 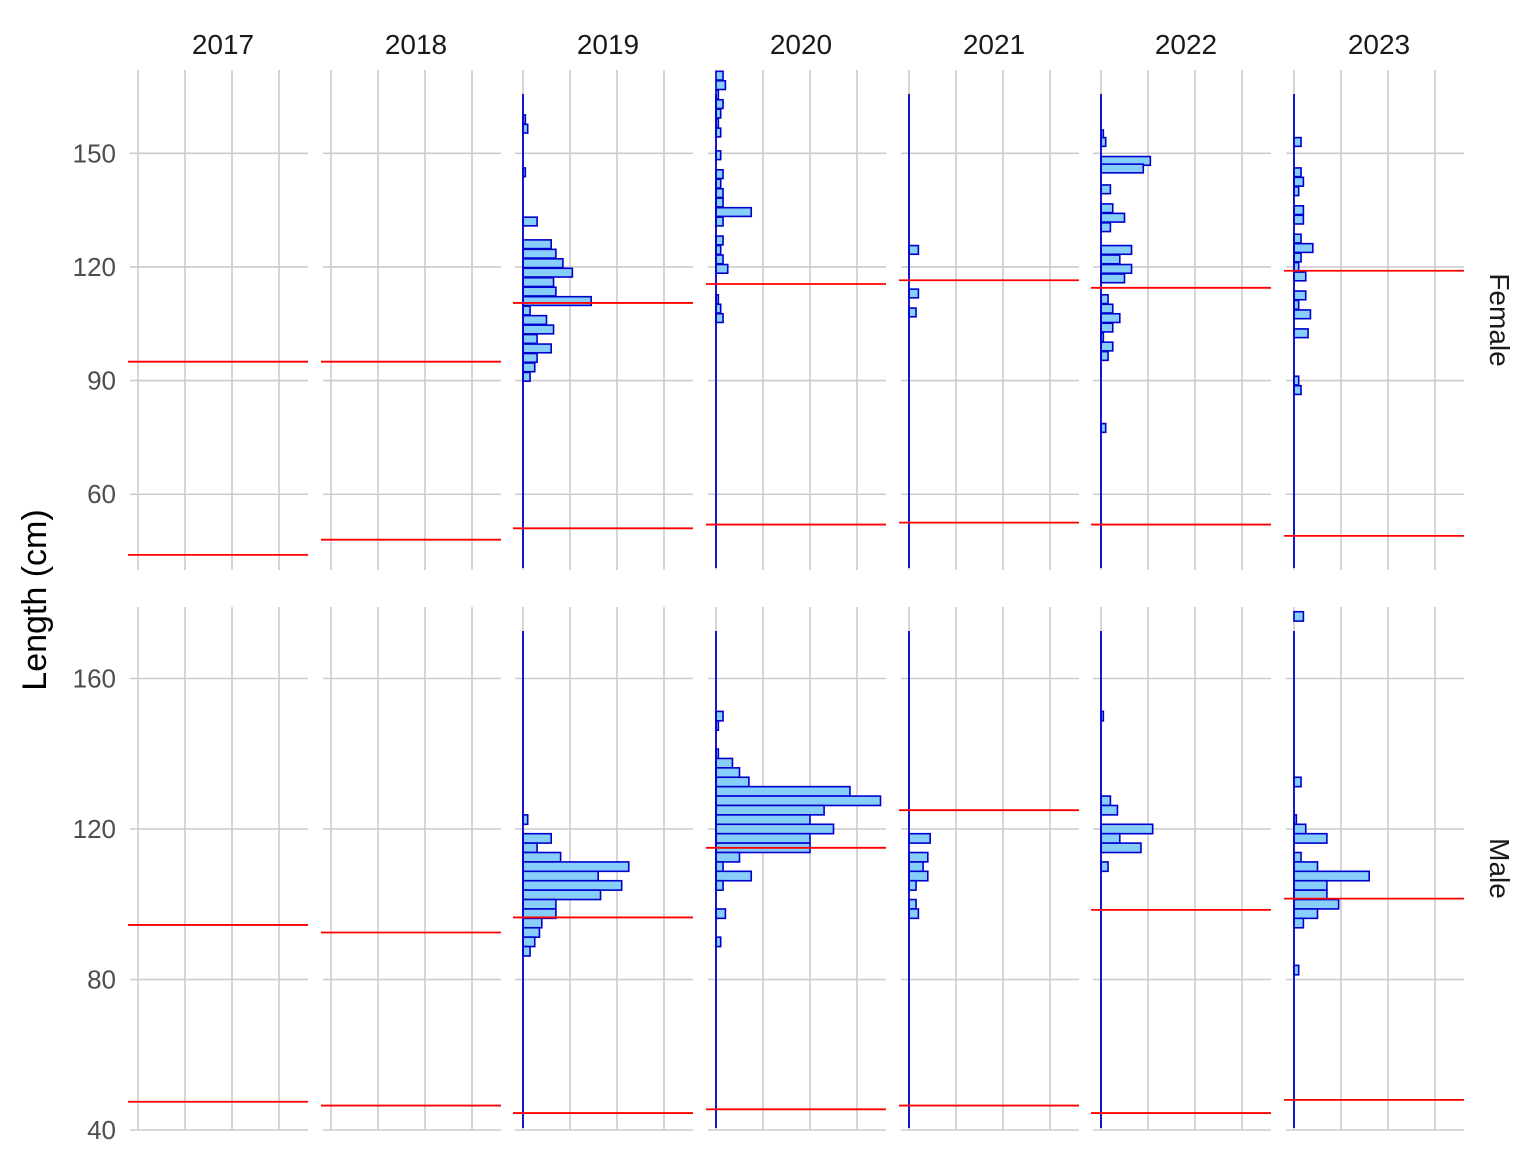 What do you see at coordinates (1374, 320) in the screenshot?
I see `panel-female-2023` at bounding box center [1374, 320].